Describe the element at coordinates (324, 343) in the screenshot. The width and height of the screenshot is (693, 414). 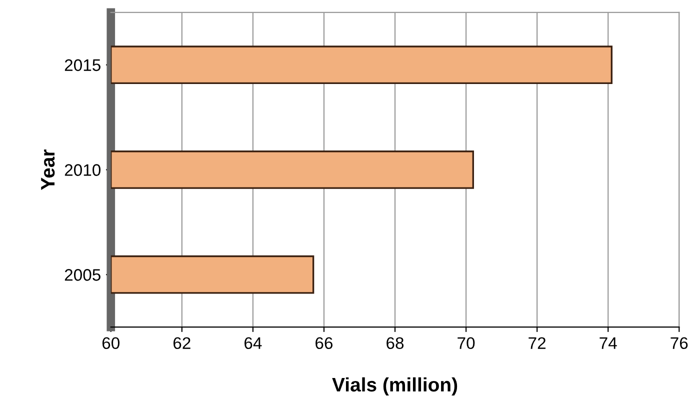
I see `x-tick-label: 66` at that location.